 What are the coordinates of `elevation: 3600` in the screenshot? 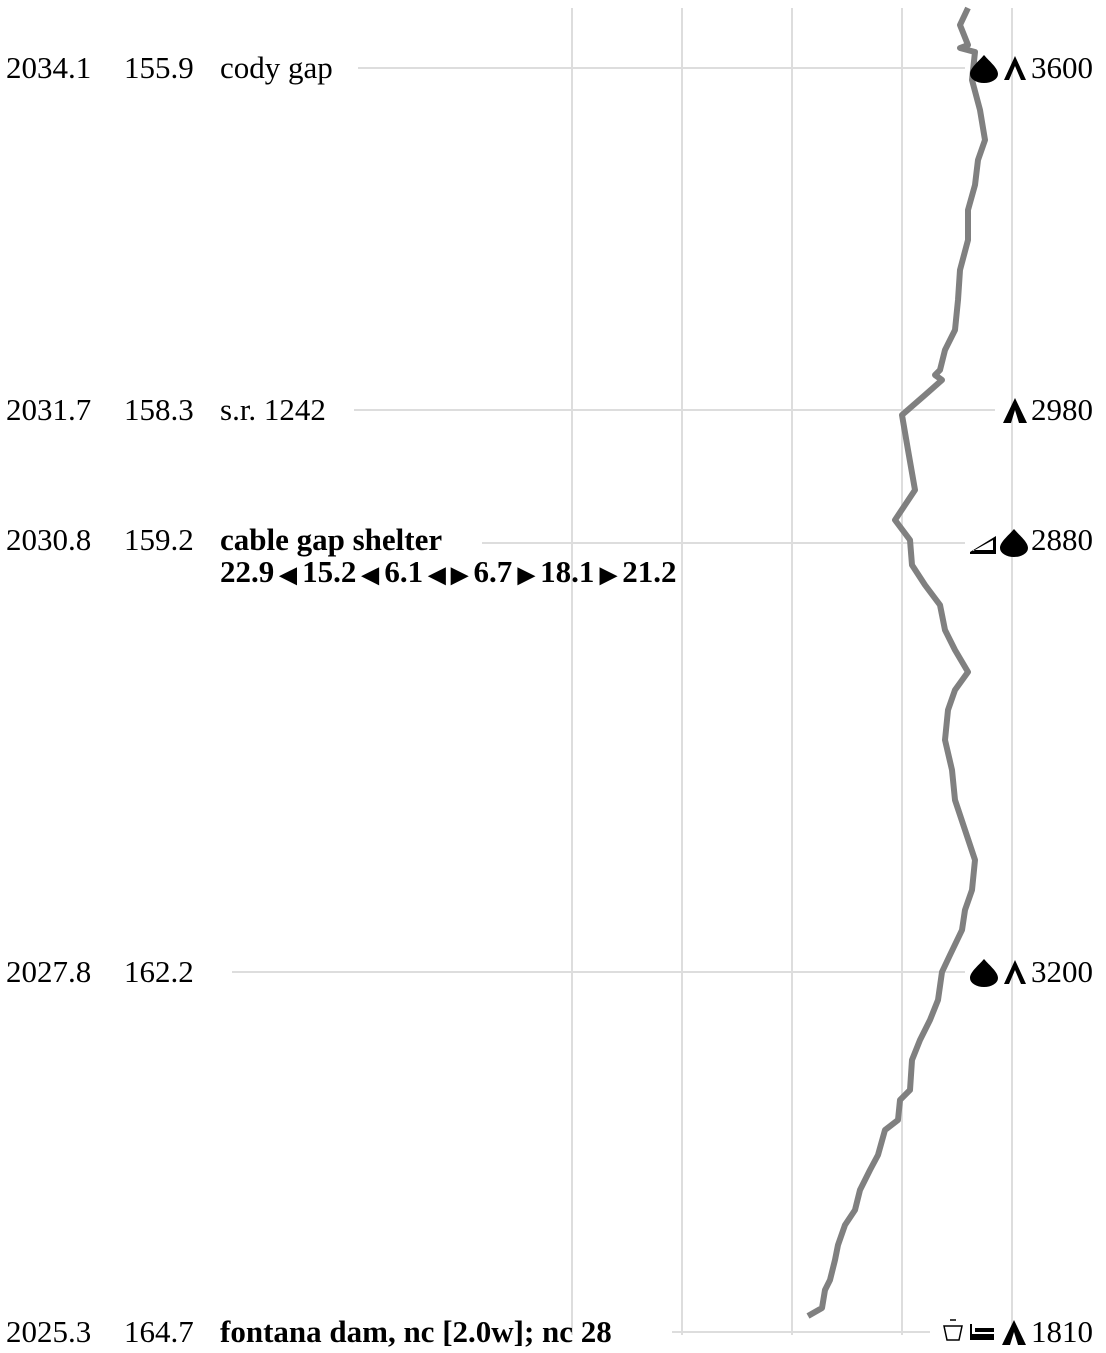 It's located at (1062, 67).